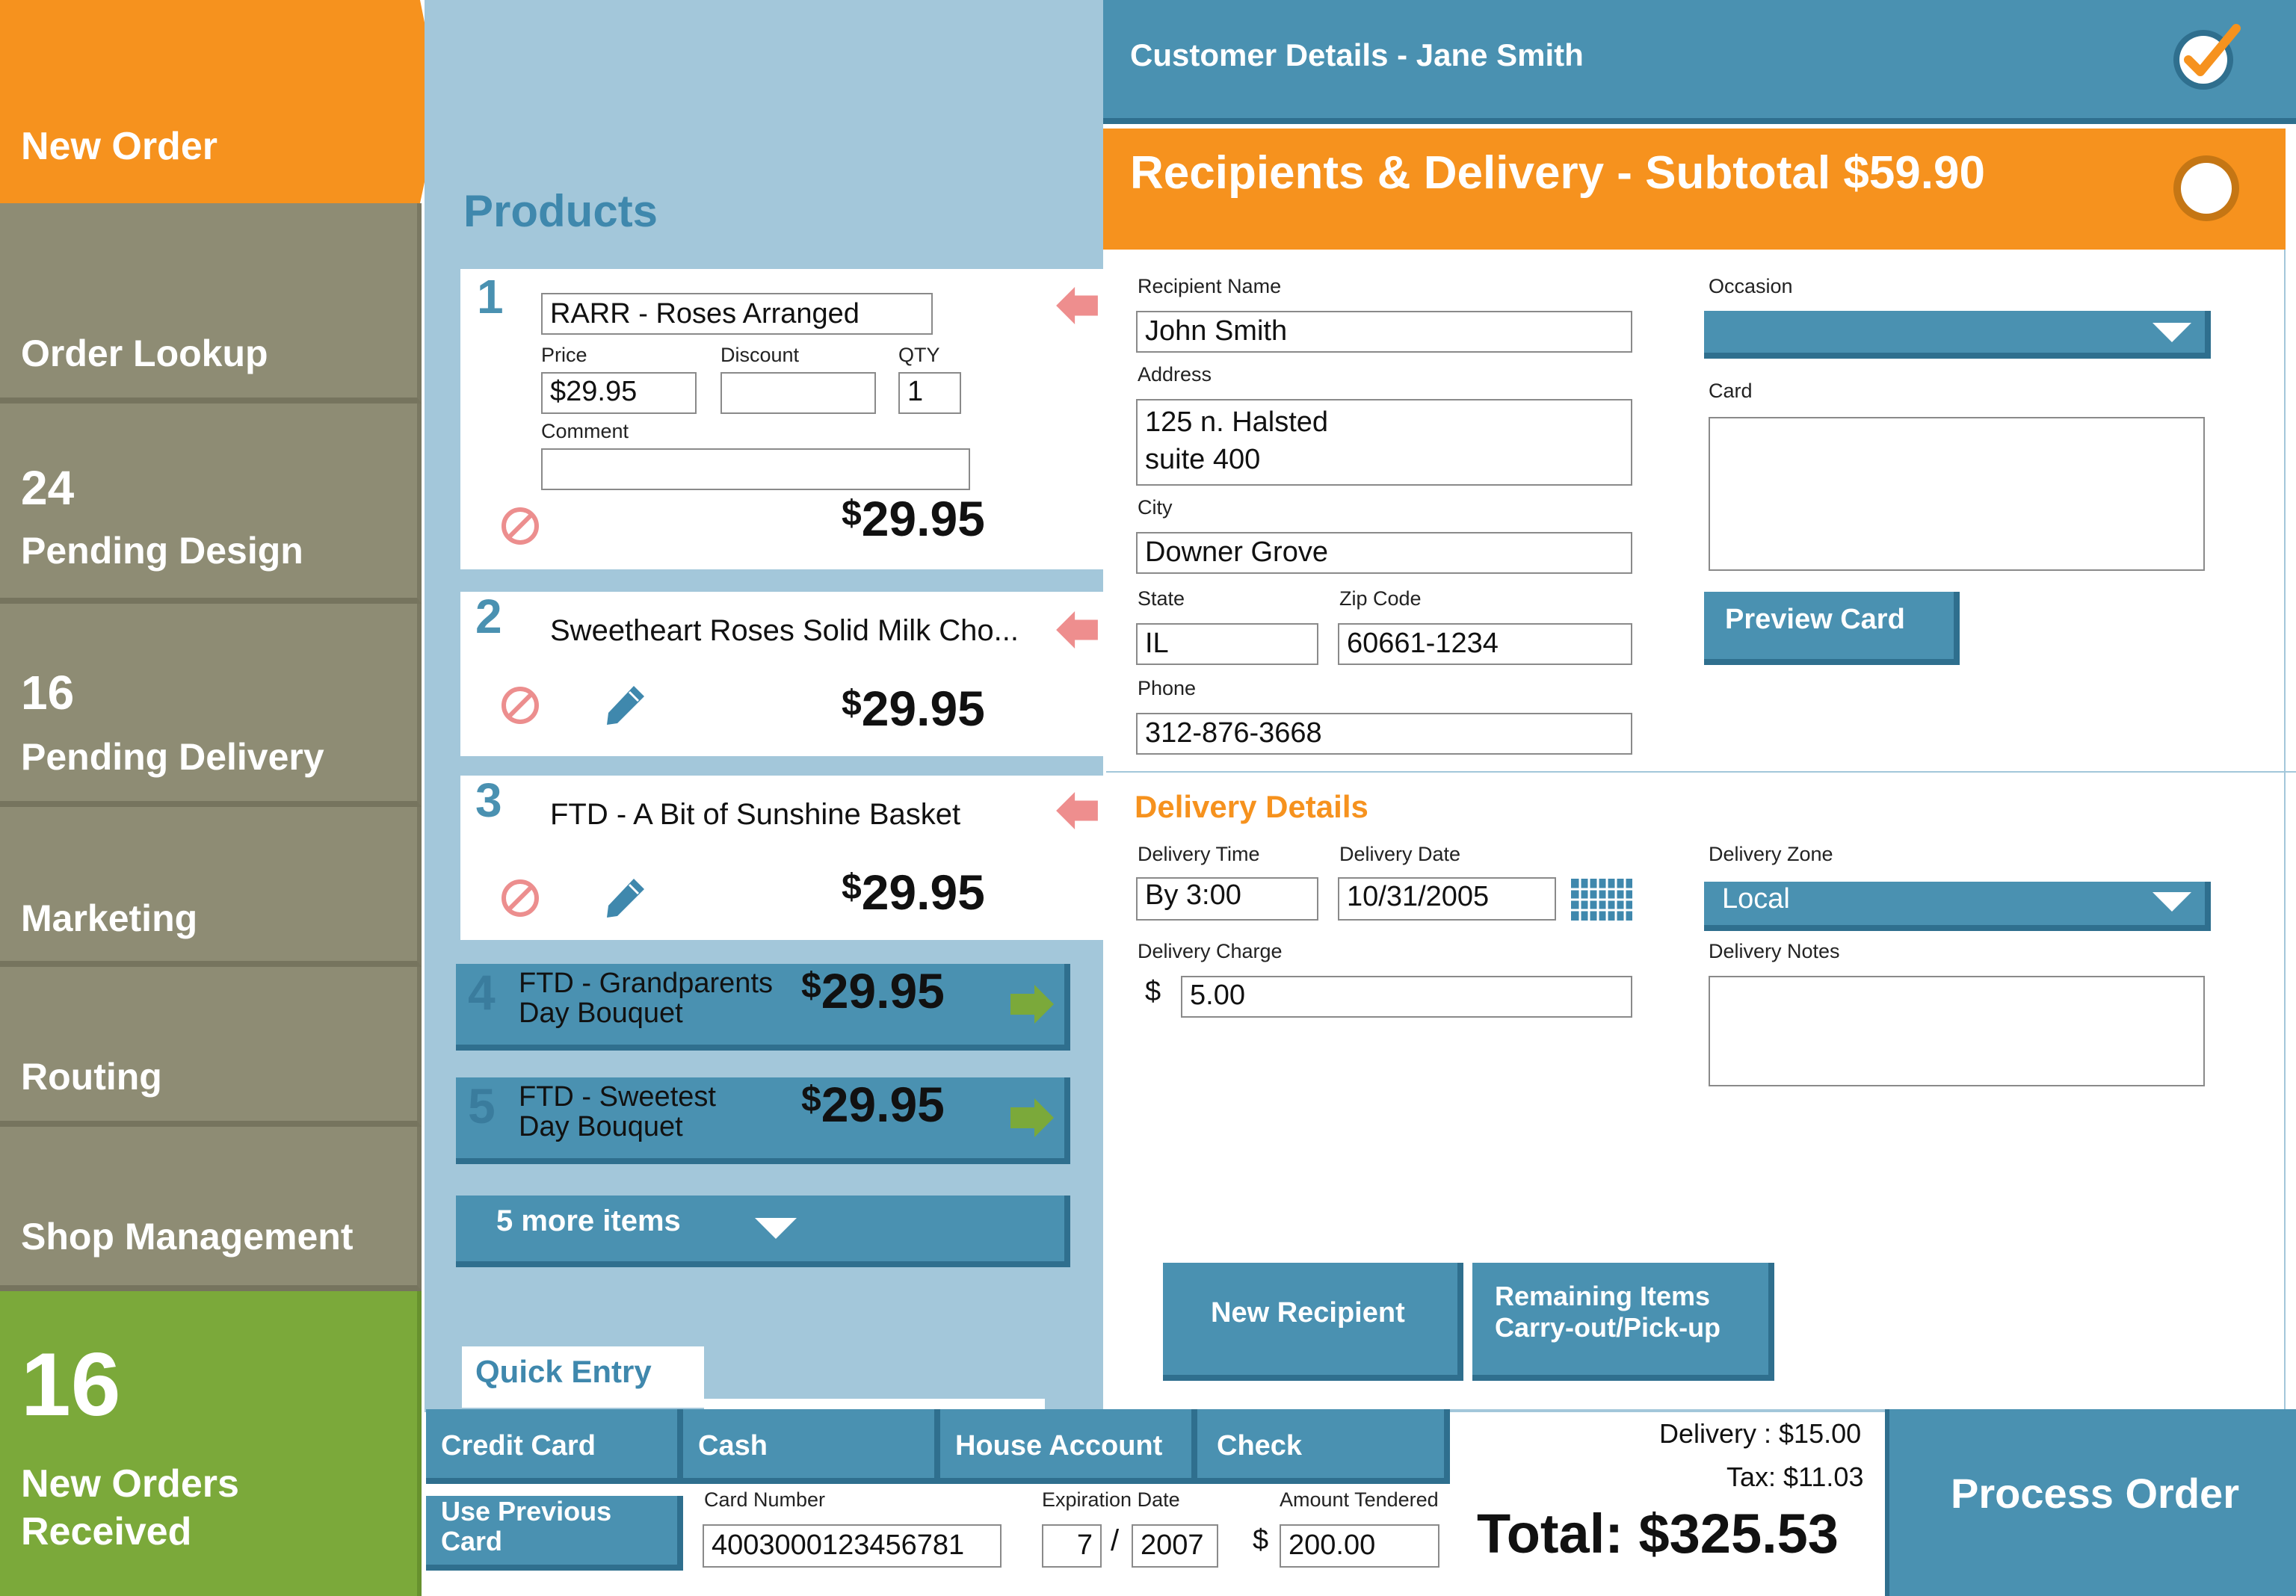 The height and width of the screenshot is (1596, 2296). What do you see at coordinates (756, 469) in the screenshot?
I see `comment-field` at bounding box center [756, 469].